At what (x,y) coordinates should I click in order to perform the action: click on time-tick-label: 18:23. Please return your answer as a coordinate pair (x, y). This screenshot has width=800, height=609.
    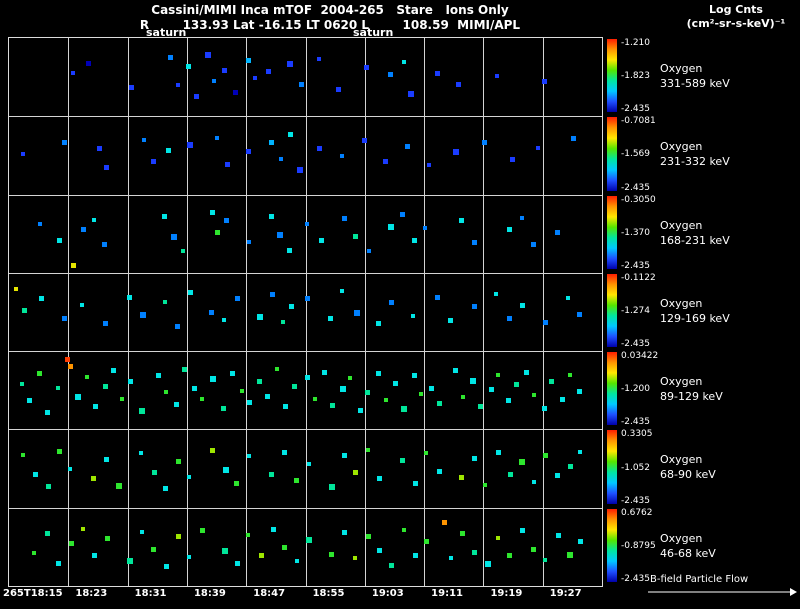
    Looking at the image, I should click on (91, 593).